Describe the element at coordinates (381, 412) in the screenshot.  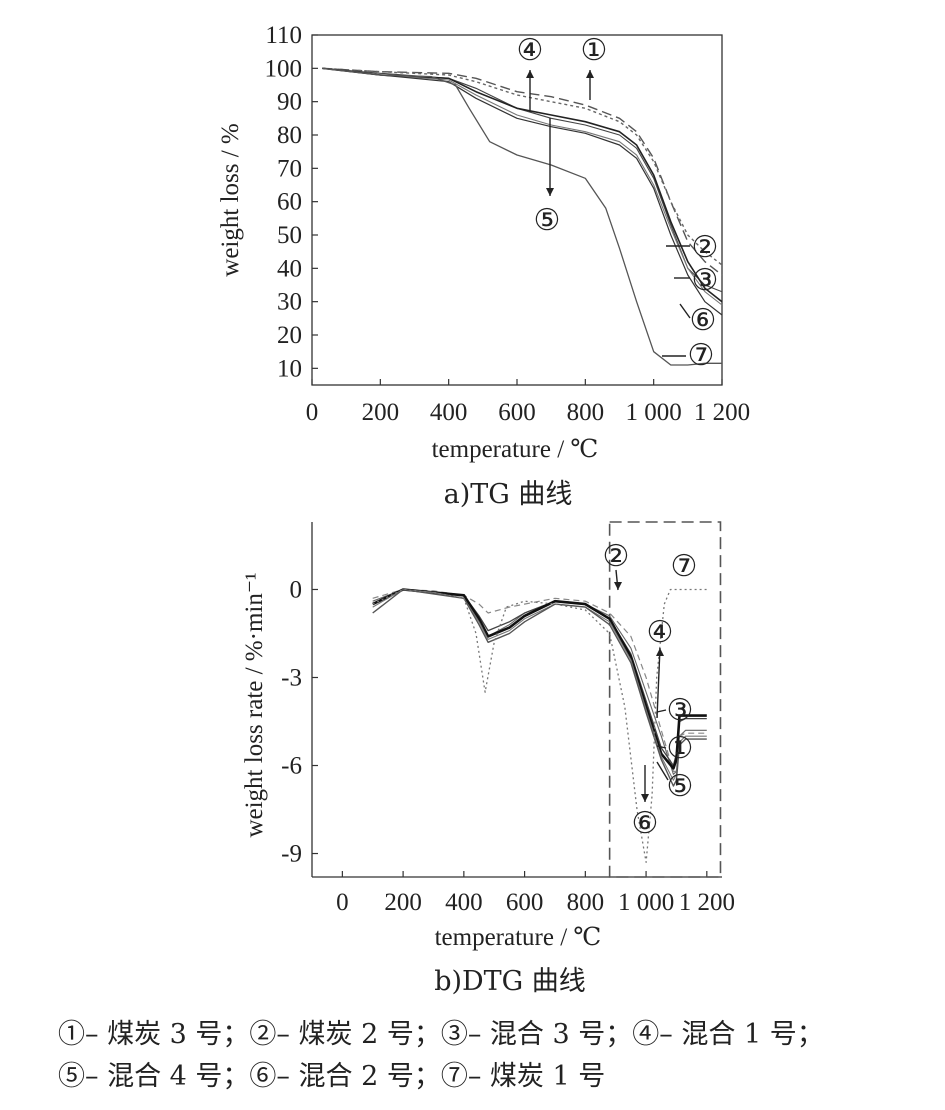
I see `tg-x-tick-label: 200` at that location.